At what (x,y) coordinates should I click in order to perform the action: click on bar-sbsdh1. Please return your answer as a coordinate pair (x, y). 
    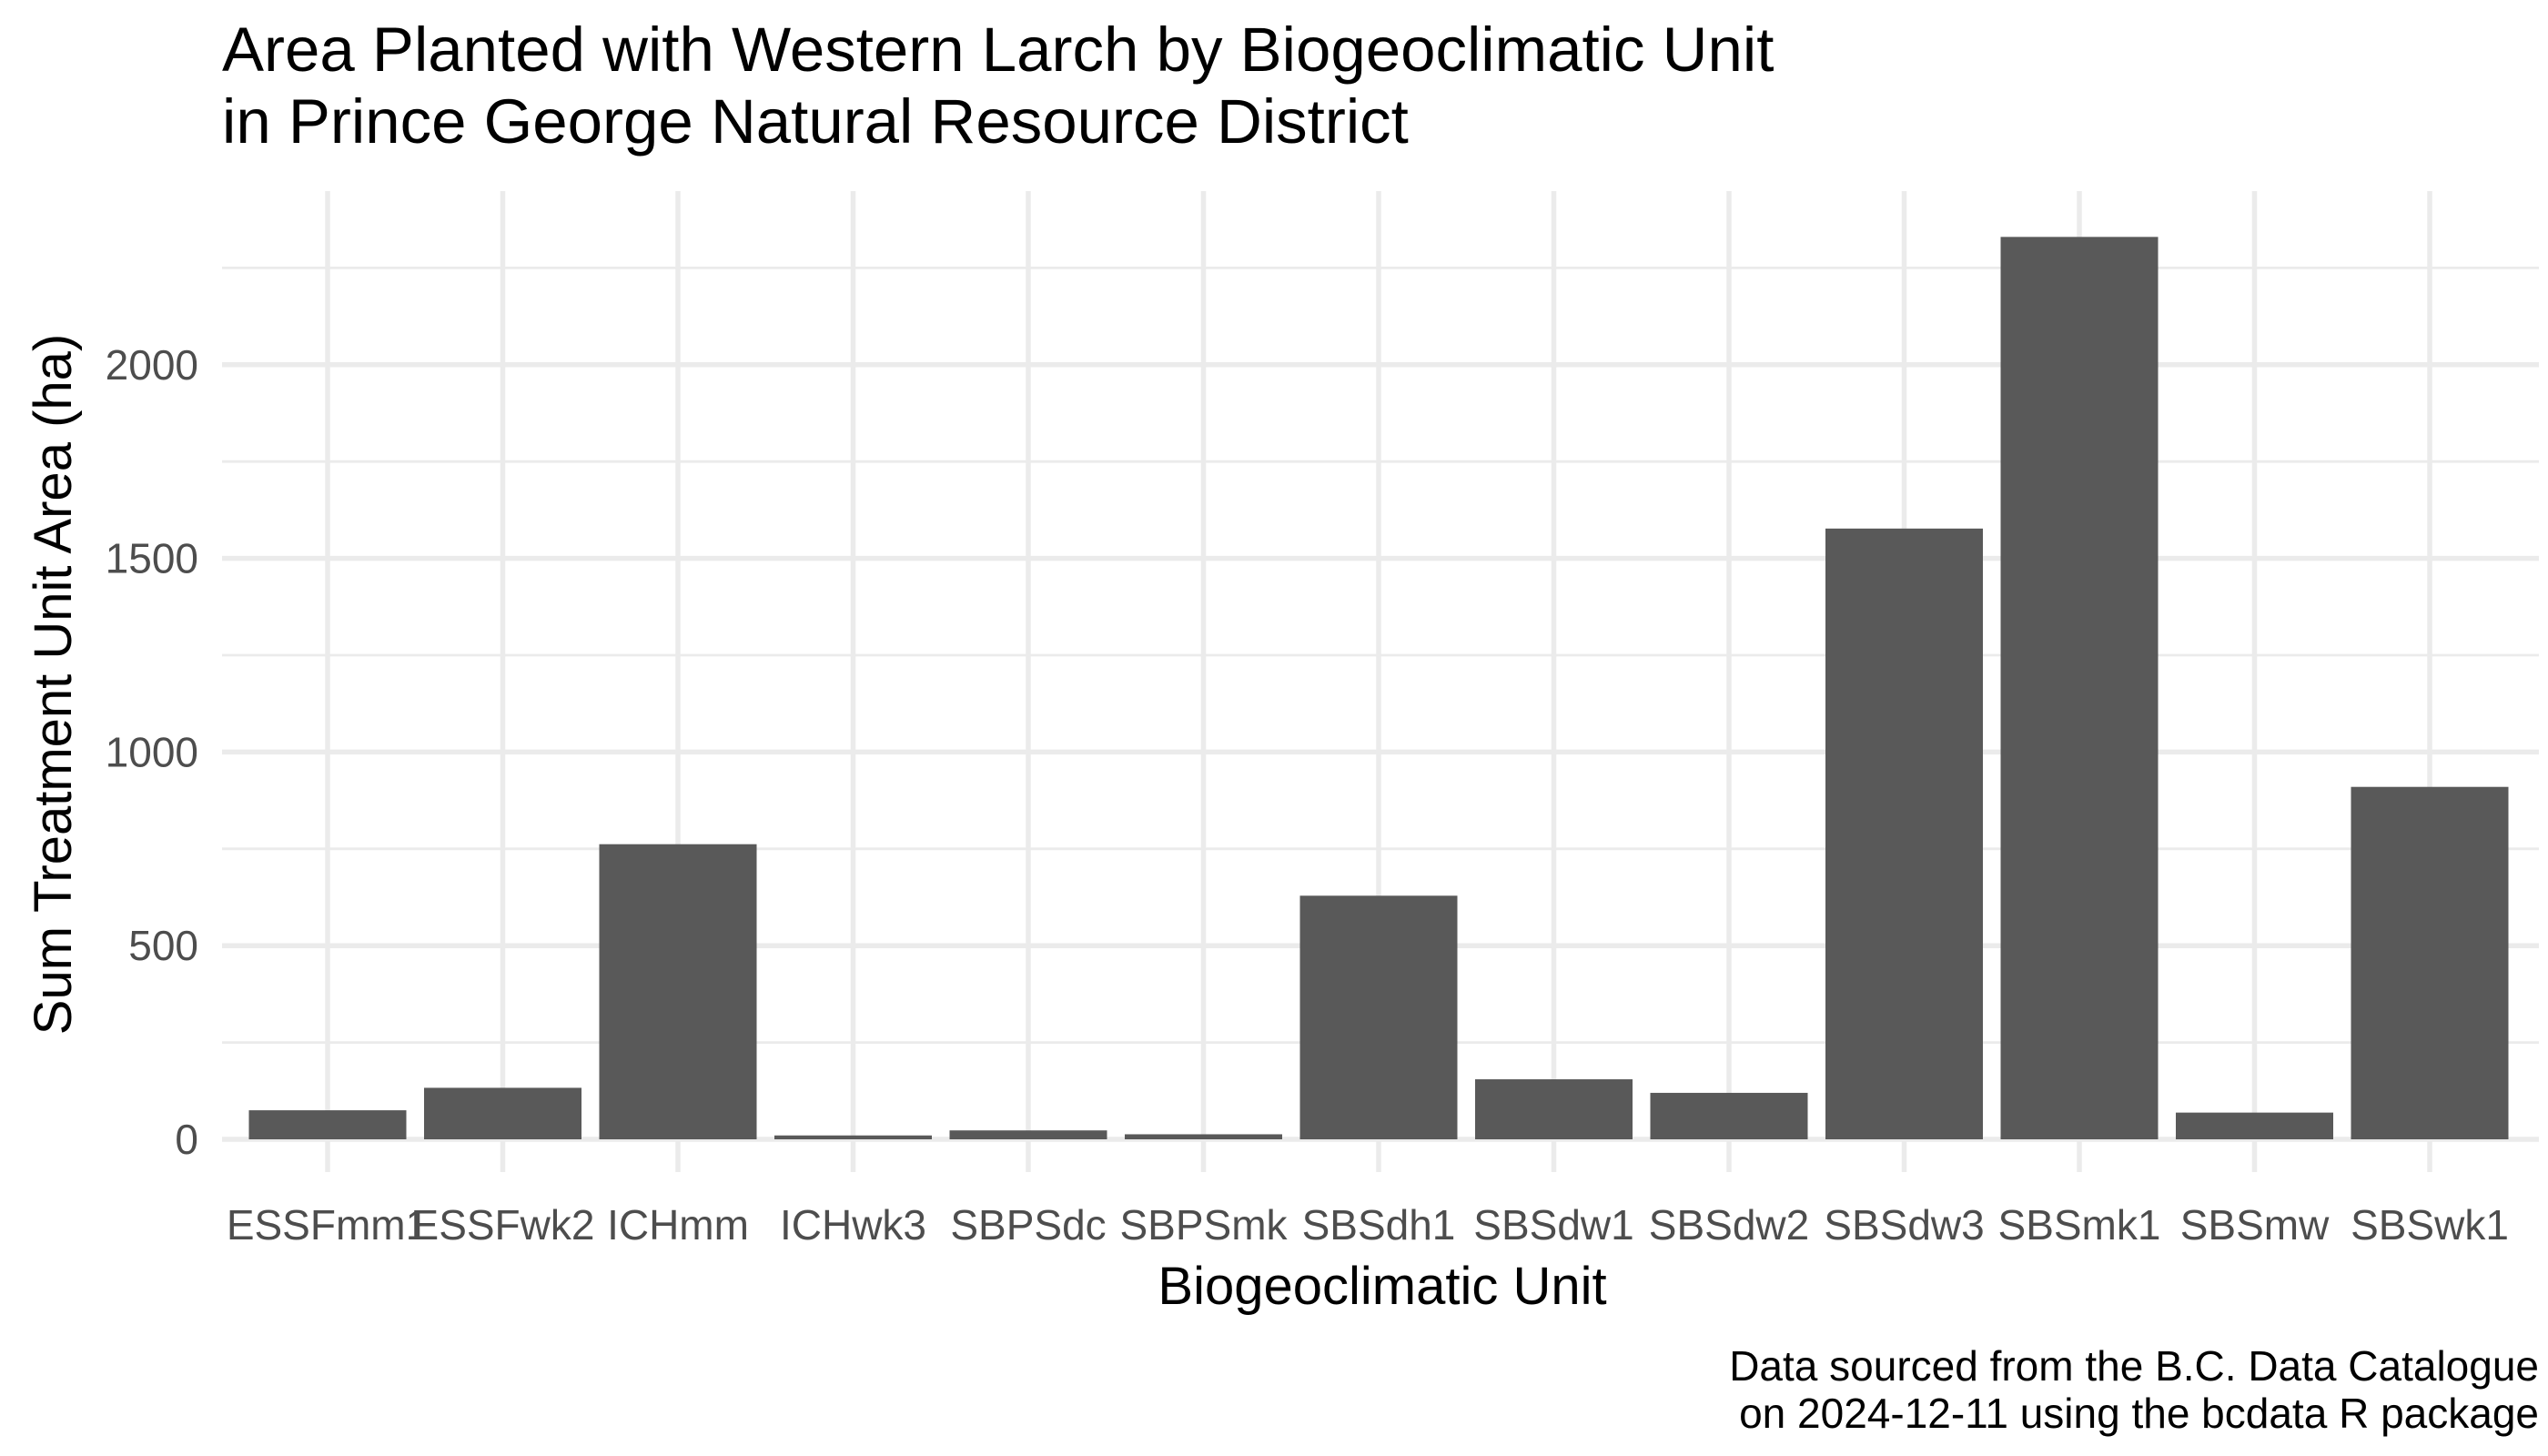
    Looking at the image, I should click on (1379, 1017).